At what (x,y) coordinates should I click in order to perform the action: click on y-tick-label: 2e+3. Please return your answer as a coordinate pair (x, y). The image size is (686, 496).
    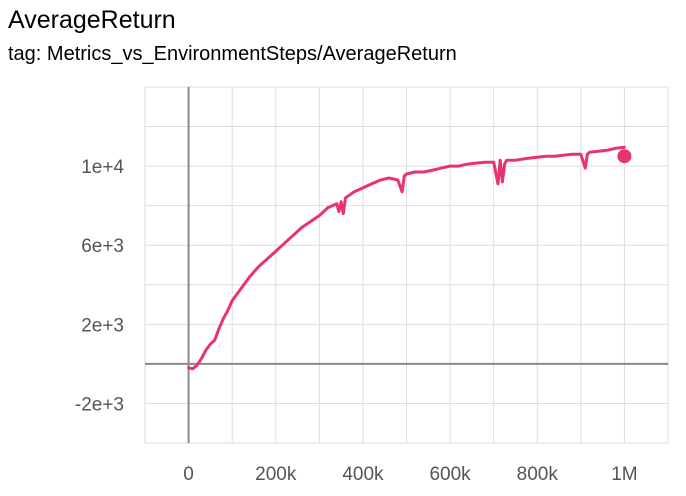
    Looking at the image, I should click on (102, 325).